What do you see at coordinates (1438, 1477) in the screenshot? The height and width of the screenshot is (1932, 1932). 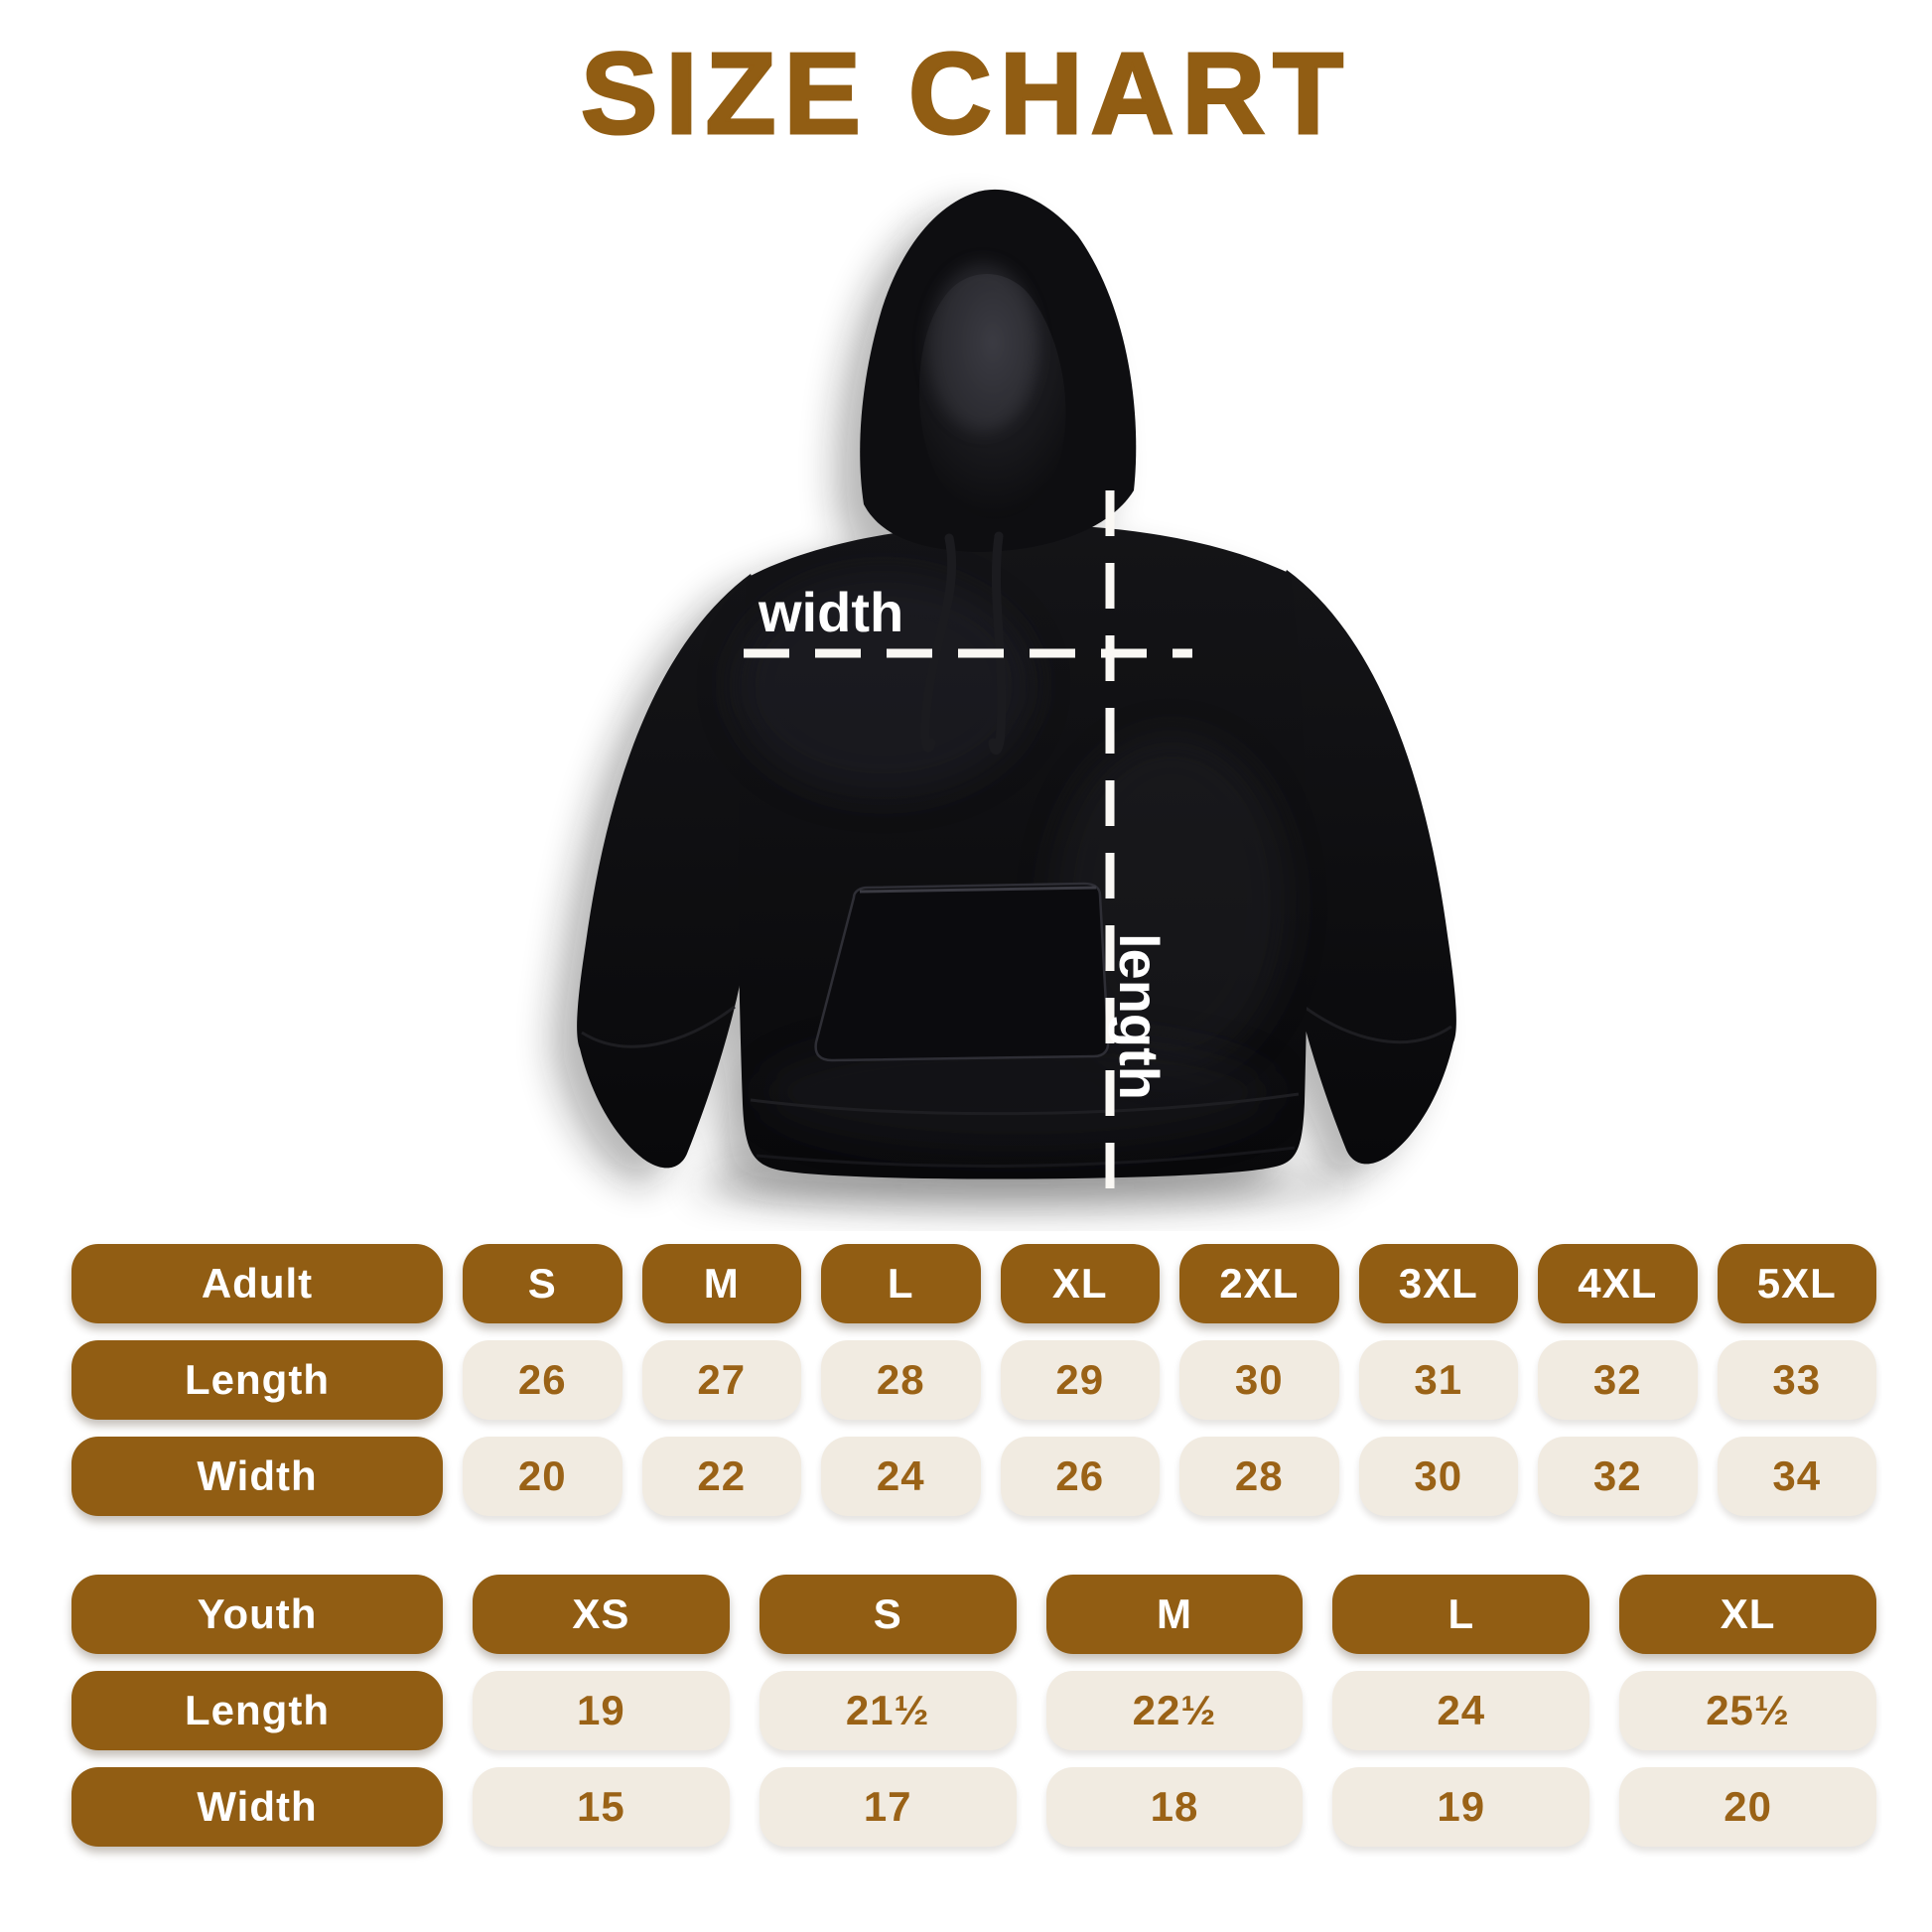 I see `adult-width-value: 30` at bounding box center [1438, 1477].